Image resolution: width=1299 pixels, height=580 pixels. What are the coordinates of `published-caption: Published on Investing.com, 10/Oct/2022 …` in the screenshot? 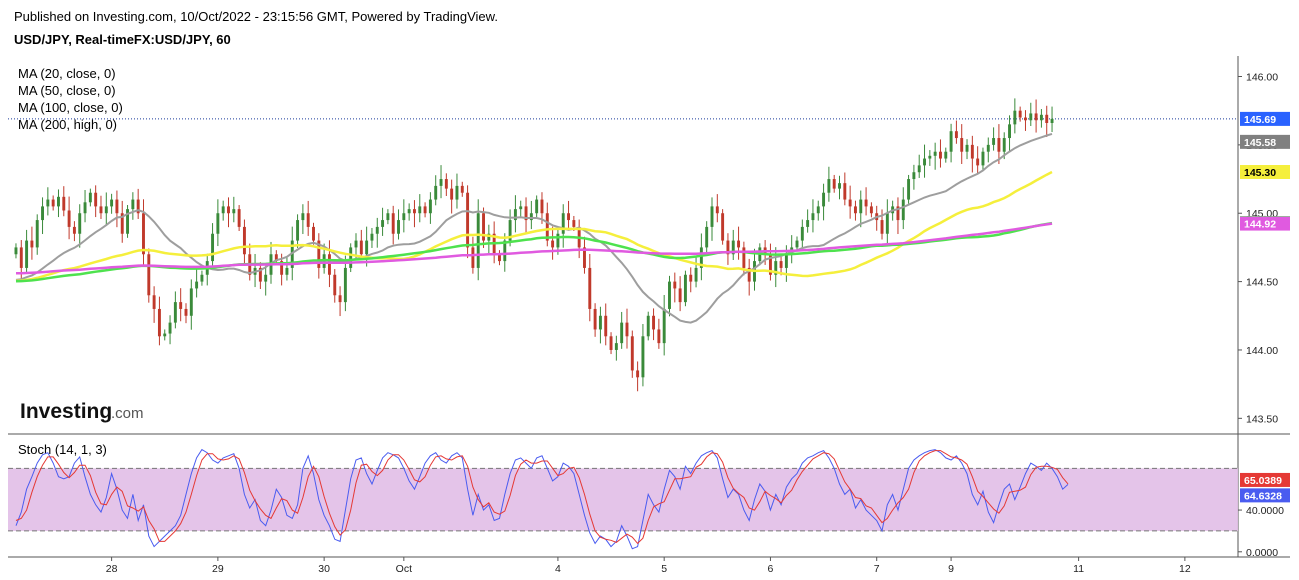 It's located at (256, 16).